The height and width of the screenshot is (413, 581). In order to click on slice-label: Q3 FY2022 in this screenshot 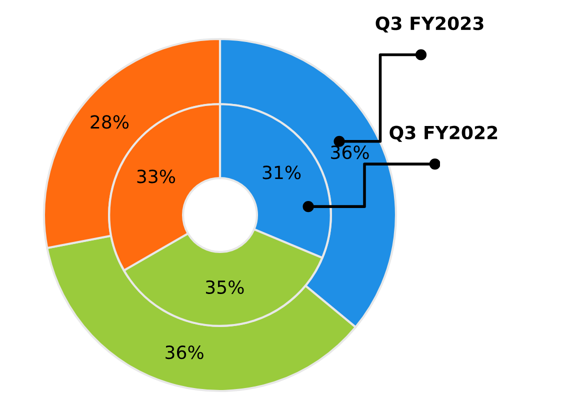, I will do `click(444, 134)`.